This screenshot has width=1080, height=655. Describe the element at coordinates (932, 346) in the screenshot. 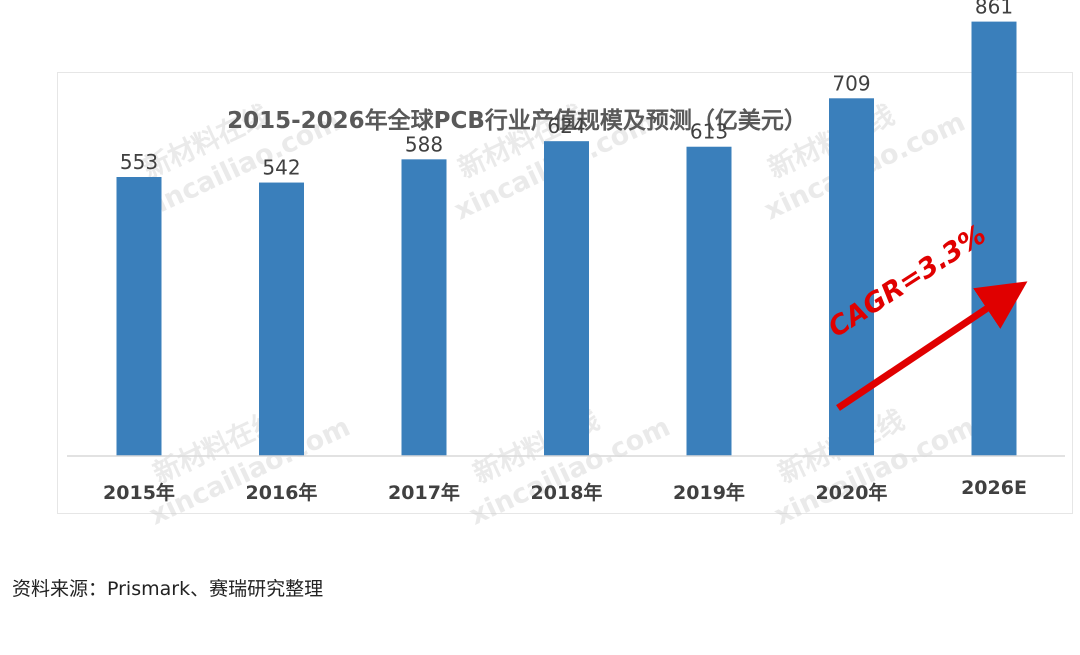

I see `cagr-arrow` at that location.